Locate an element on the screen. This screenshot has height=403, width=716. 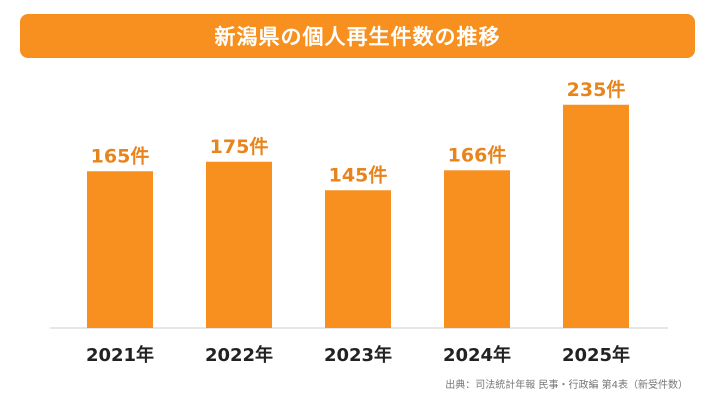
x-tick-label-0: 2021年 is located at coordinates (120, 355).